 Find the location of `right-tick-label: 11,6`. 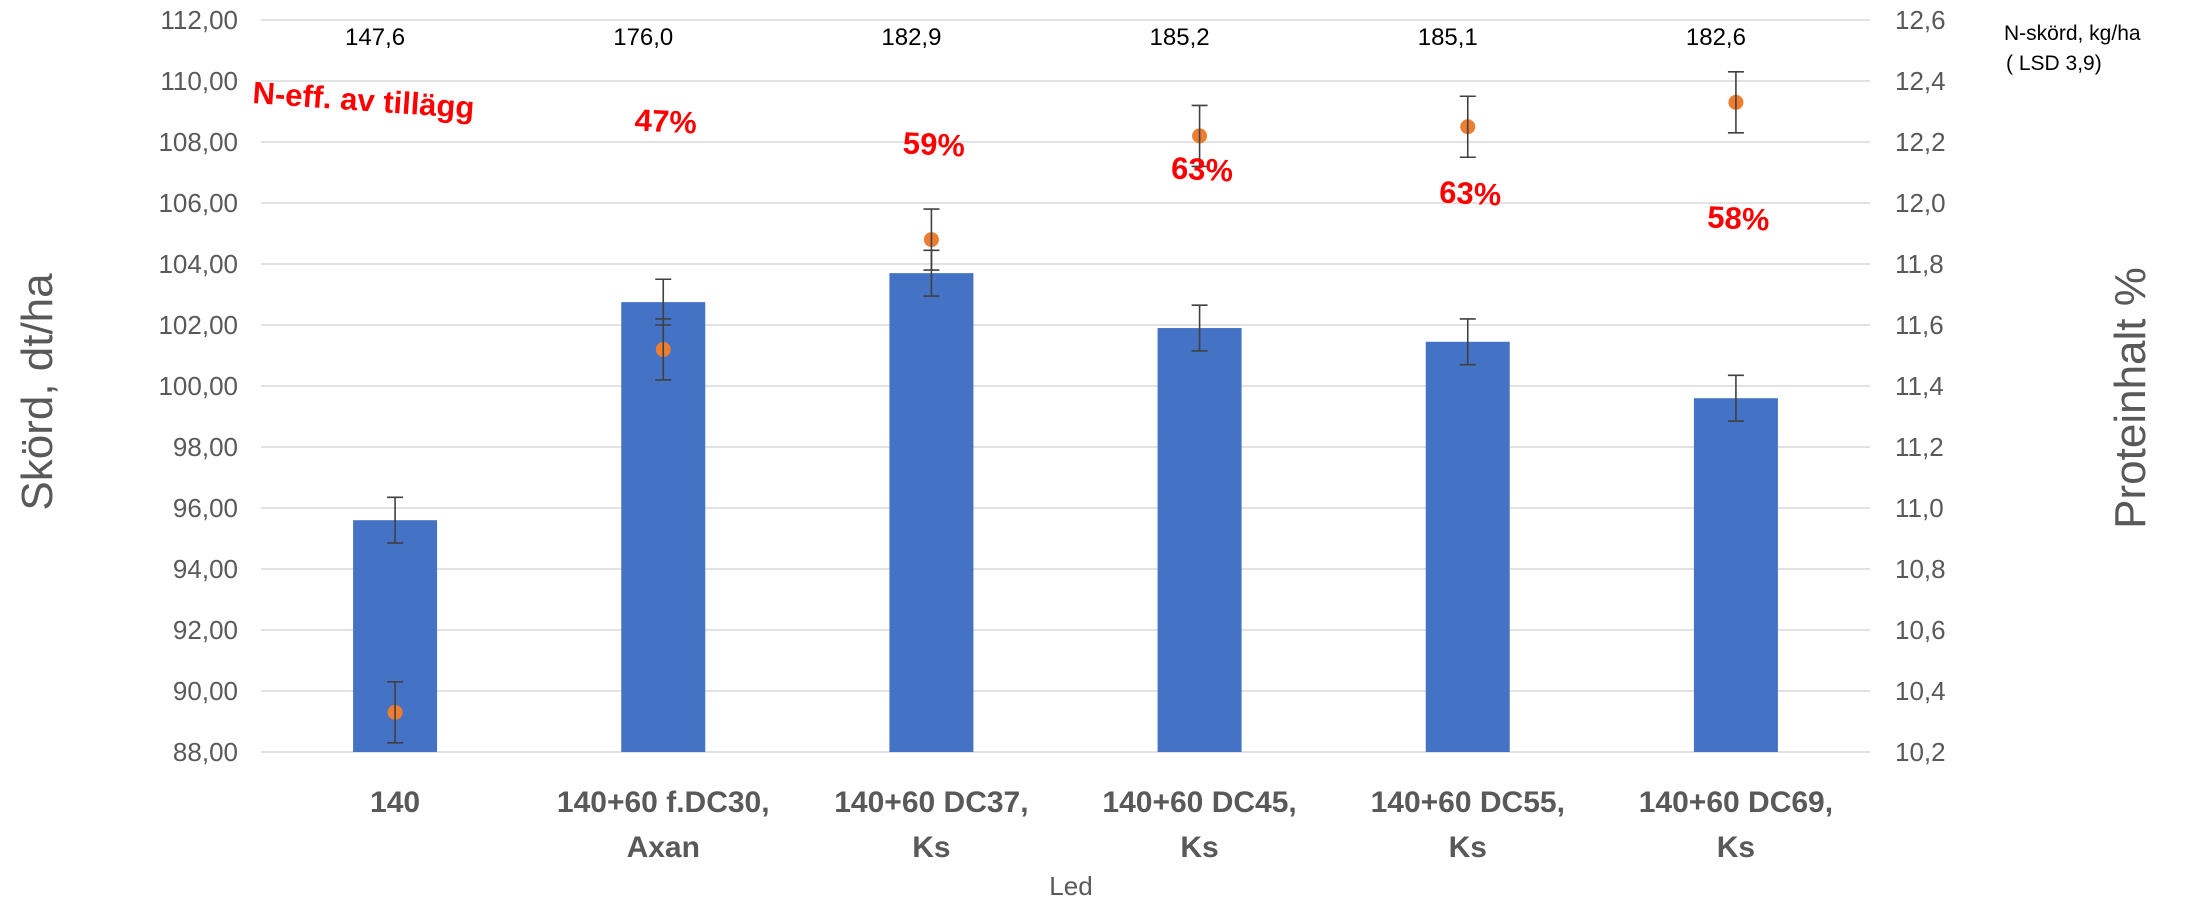

right-tick-label: 11,6 is located at coordinates (1919, 325).